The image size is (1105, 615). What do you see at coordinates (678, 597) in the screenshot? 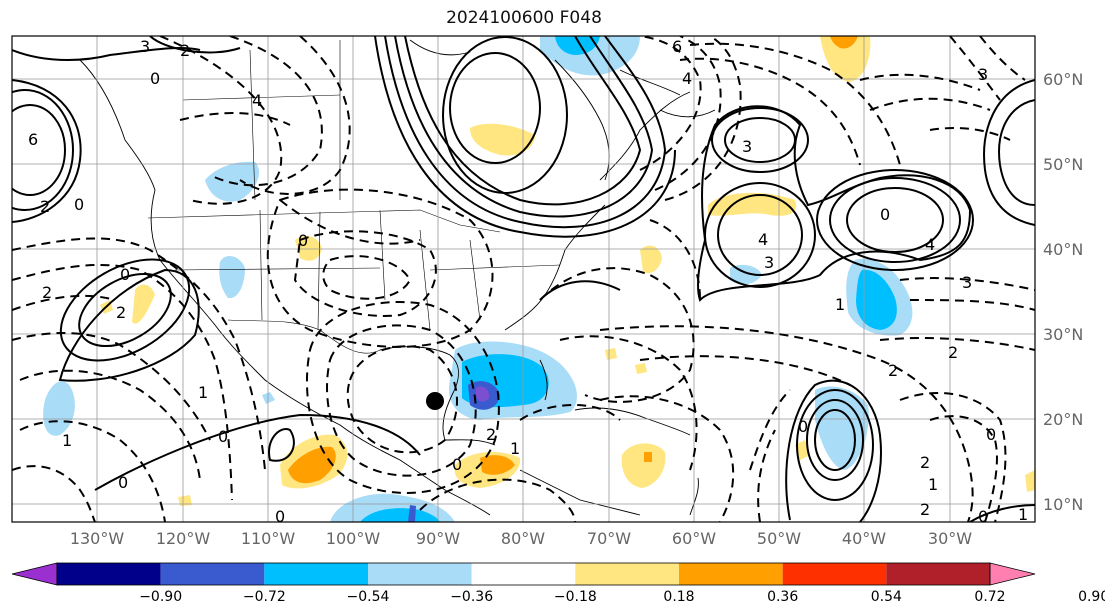
I see `colorbar-tick-label: 0.18` at bounding box center [678, 597].